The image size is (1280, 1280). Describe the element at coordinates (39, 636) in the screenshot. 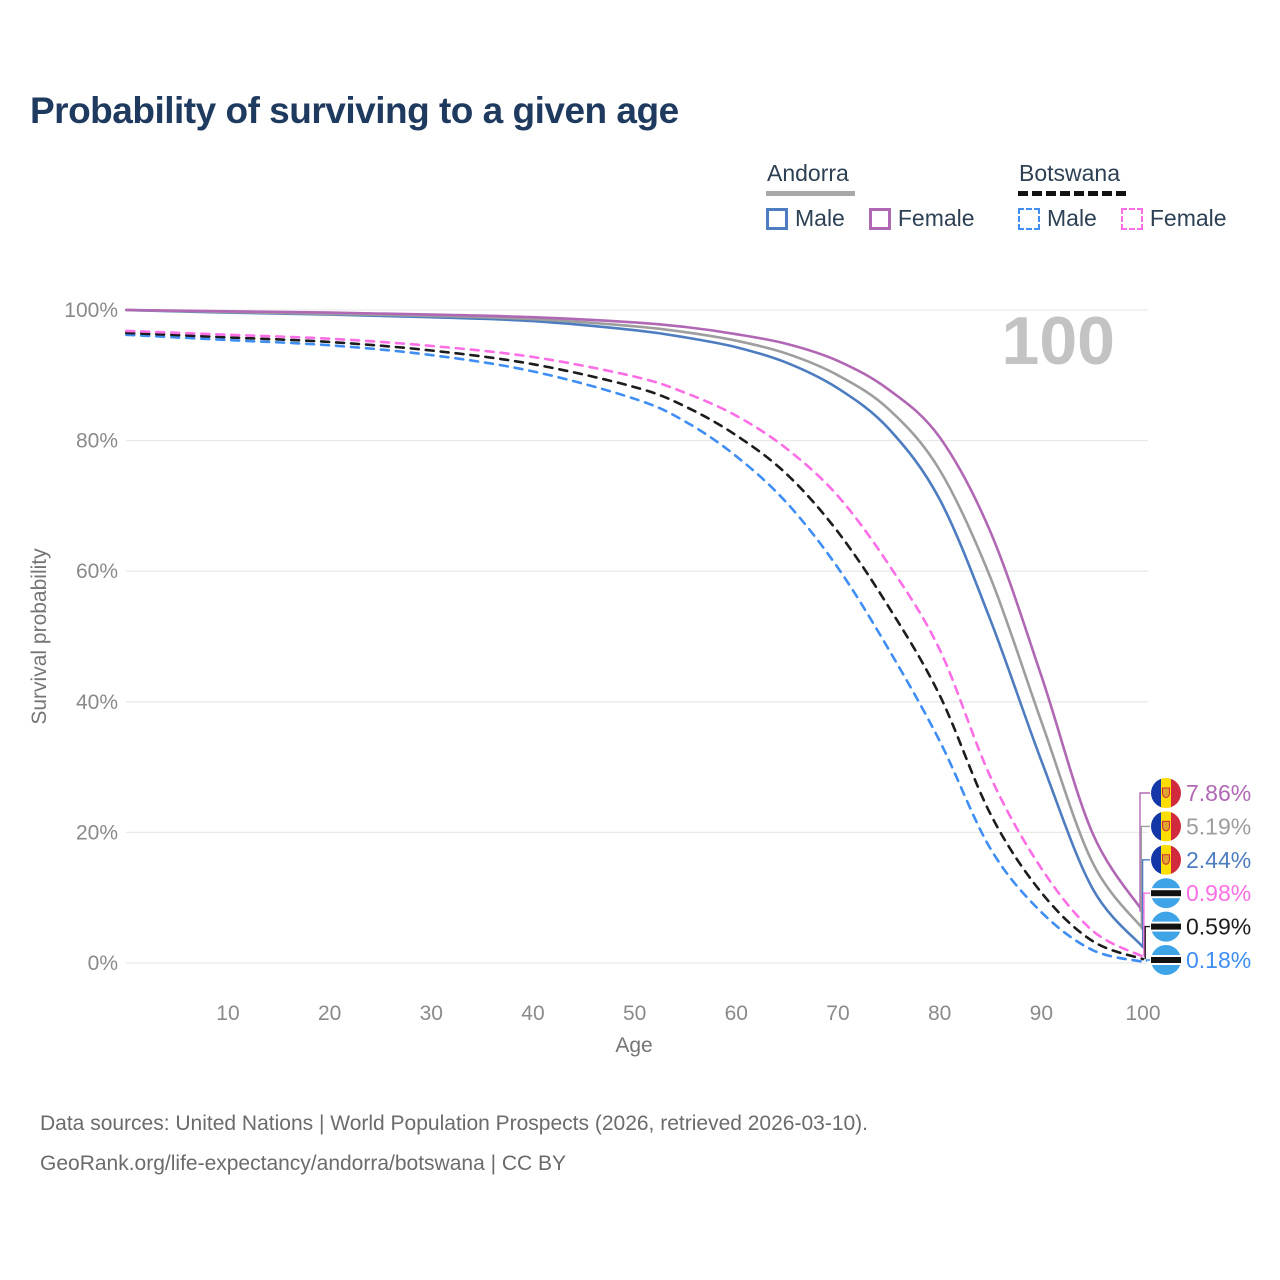

I see `y-axis-title: Survival probability` at that location.